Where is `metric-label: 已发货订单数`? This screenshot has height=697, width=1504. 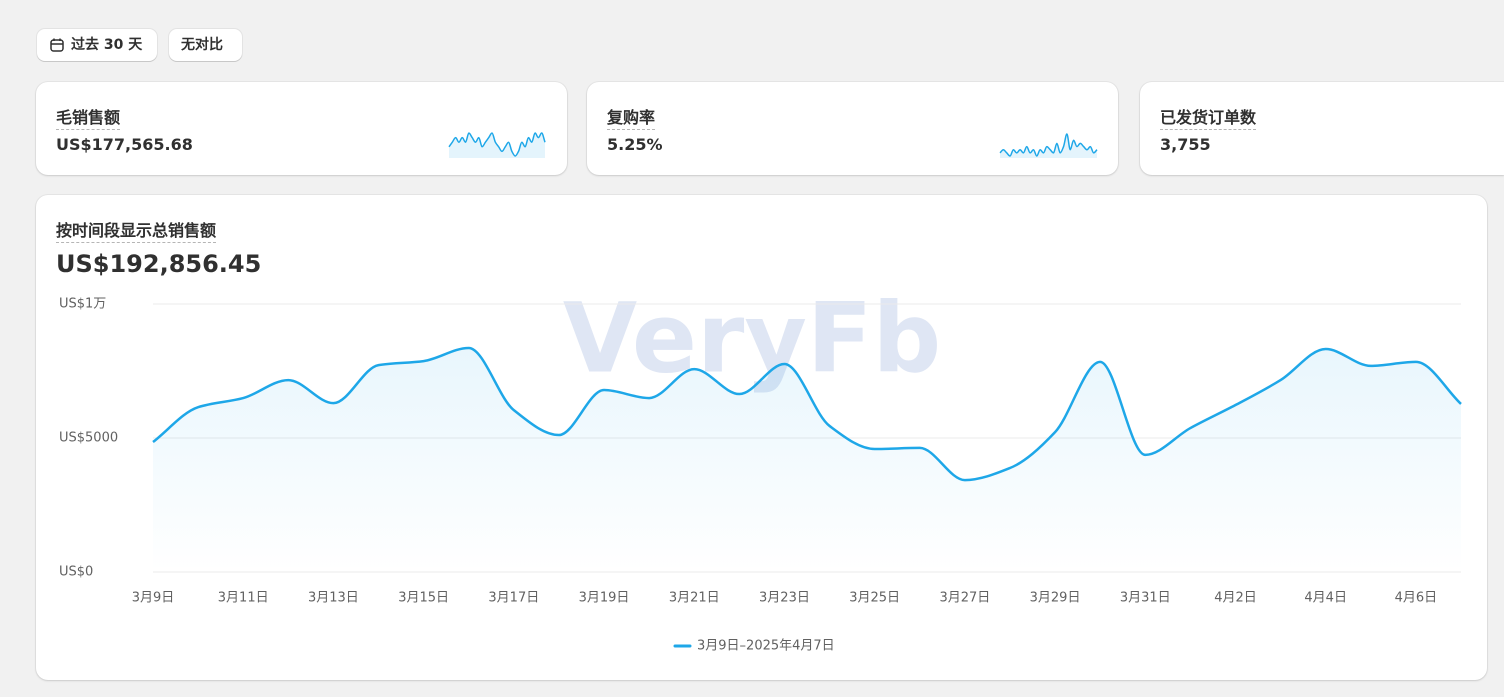 metric-label: 已发货订单数 is located at coordinates (1208, 117).